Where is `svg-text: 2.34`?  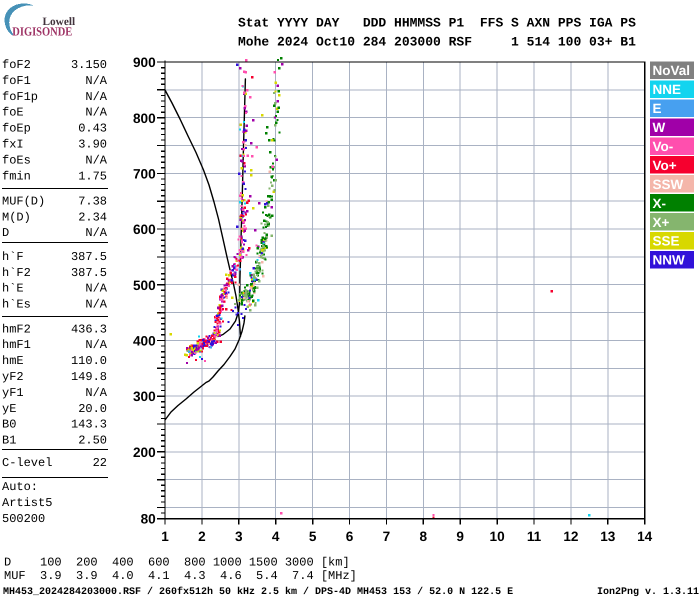
svg-text: 2.34 is located at coordinates (92, 217).